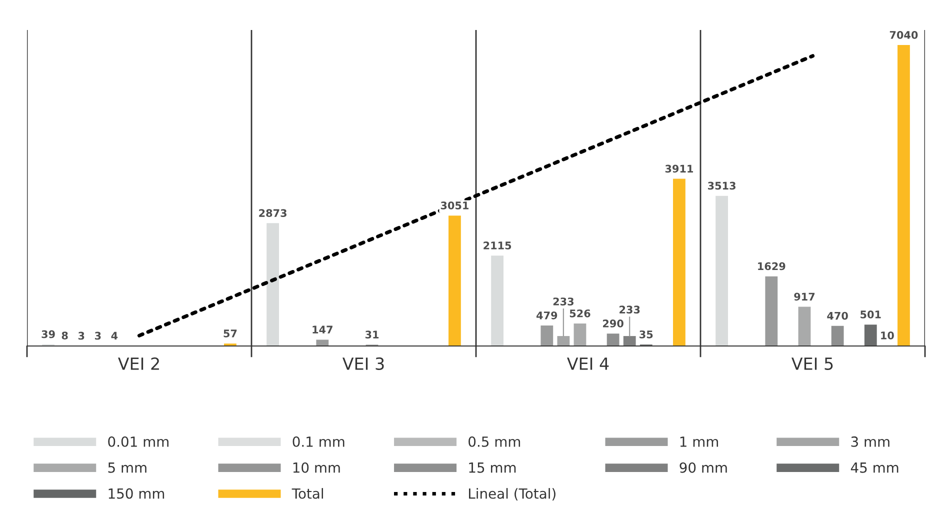 The width and height of the screenshot is (933, 514). What do you see at coordinates (870, 441) in the screenshot?
I see `legend-label: 3 mm` at bounding box center [870, 441].